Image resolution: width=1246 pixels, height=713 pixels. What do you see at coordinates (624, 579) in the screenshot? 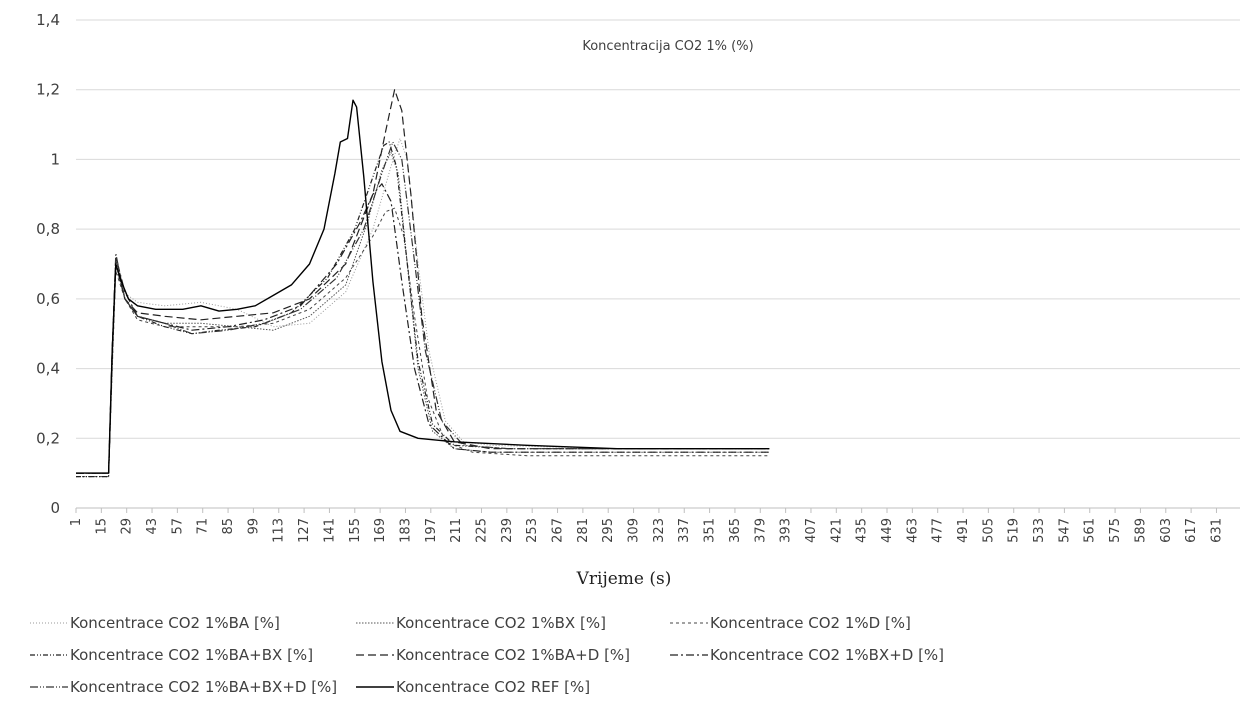
I see `x-axis-label: Vrijeme (s)` at bounding box center [624, 579].